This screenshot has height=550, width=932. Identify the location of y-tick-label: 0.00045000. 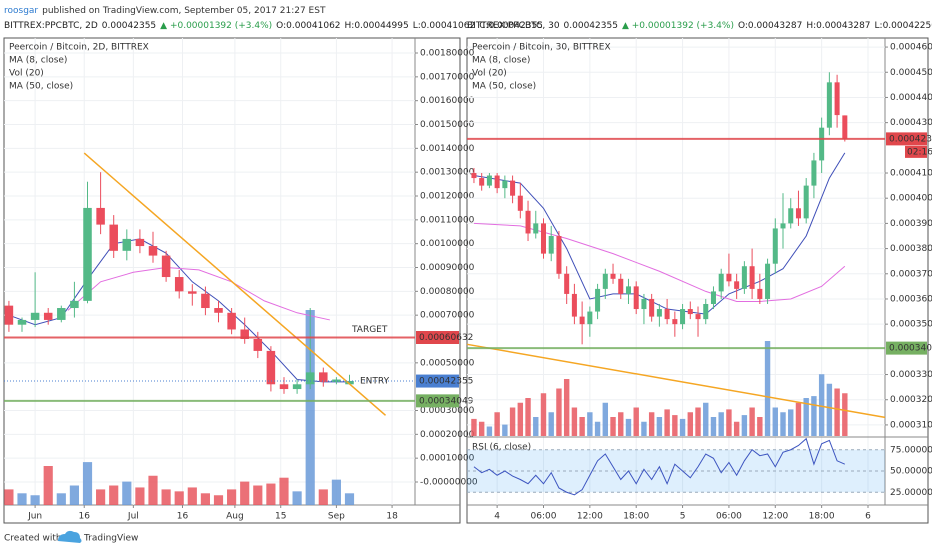
(911, 73).